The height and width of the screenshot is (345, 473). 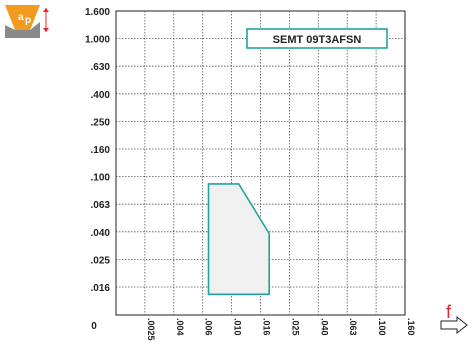 What do you see at coordinates (22, 30) in the screenshot?
I see `insert-depth-icon-workpiece` at bounding box center [22, 30].